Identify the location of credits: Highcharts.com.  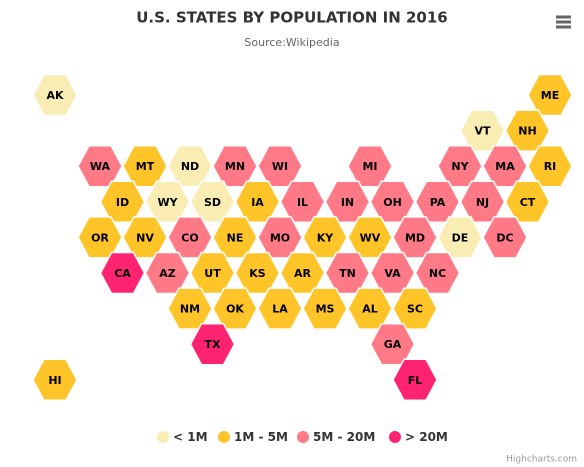
(541, 460).